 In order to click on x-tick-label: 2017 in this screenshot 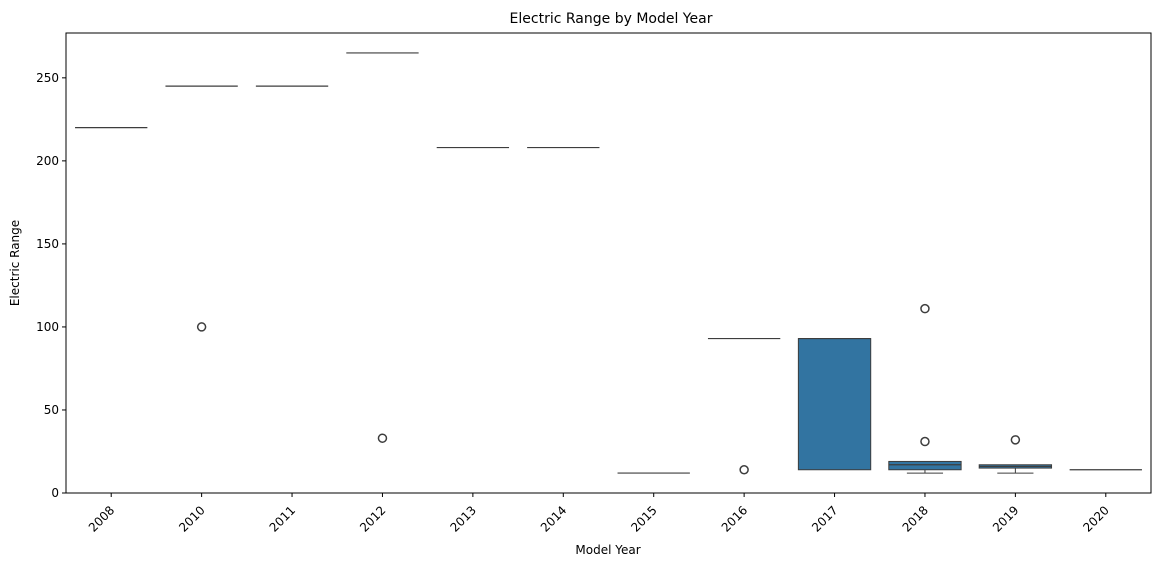, I will do `click(824, 518)`.